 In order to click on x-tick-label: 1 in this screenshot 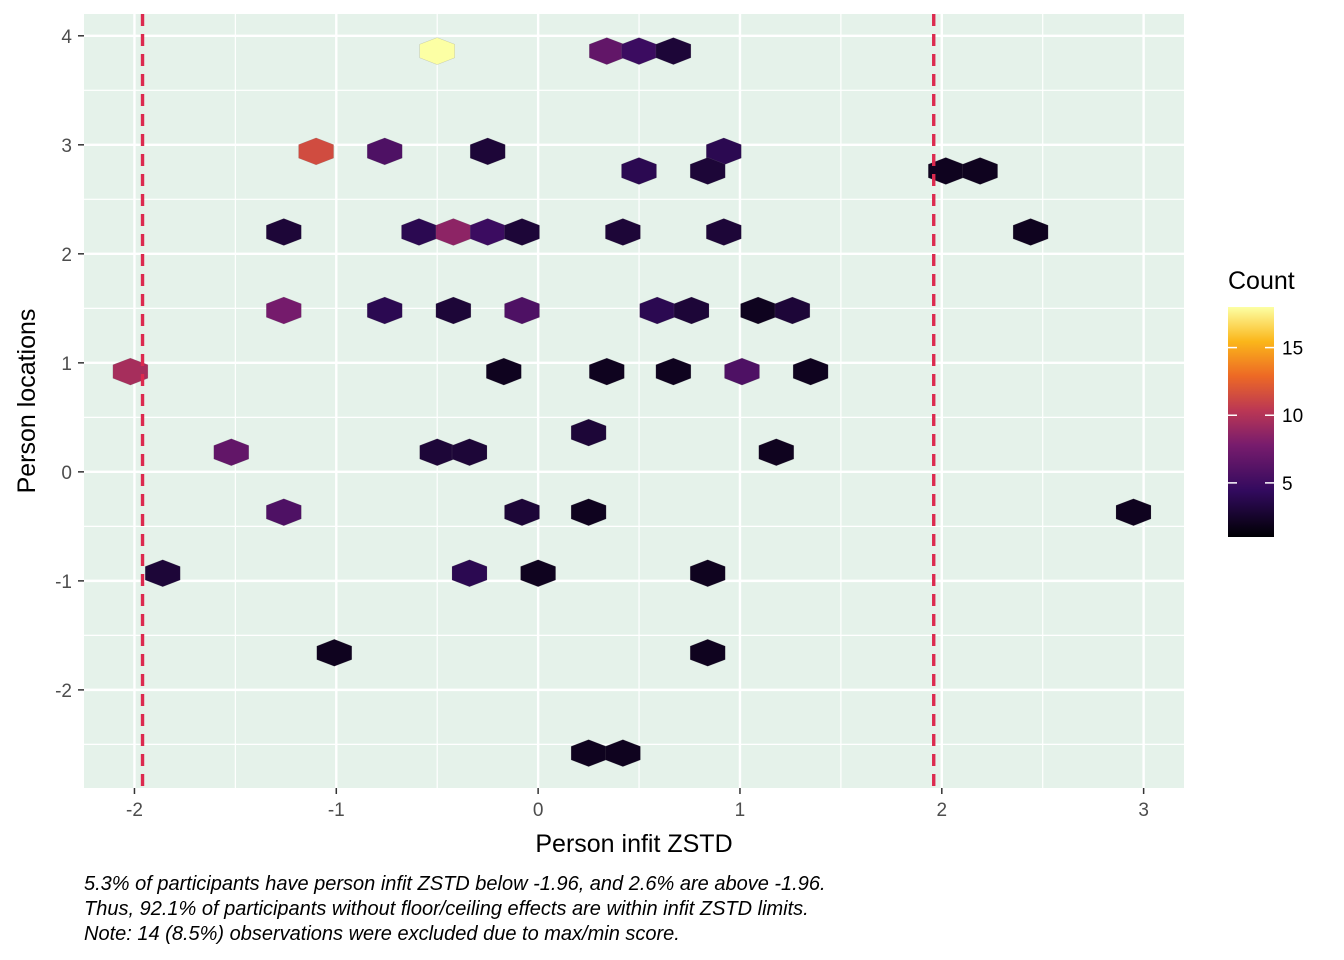, I will do `click(740, 810)`.